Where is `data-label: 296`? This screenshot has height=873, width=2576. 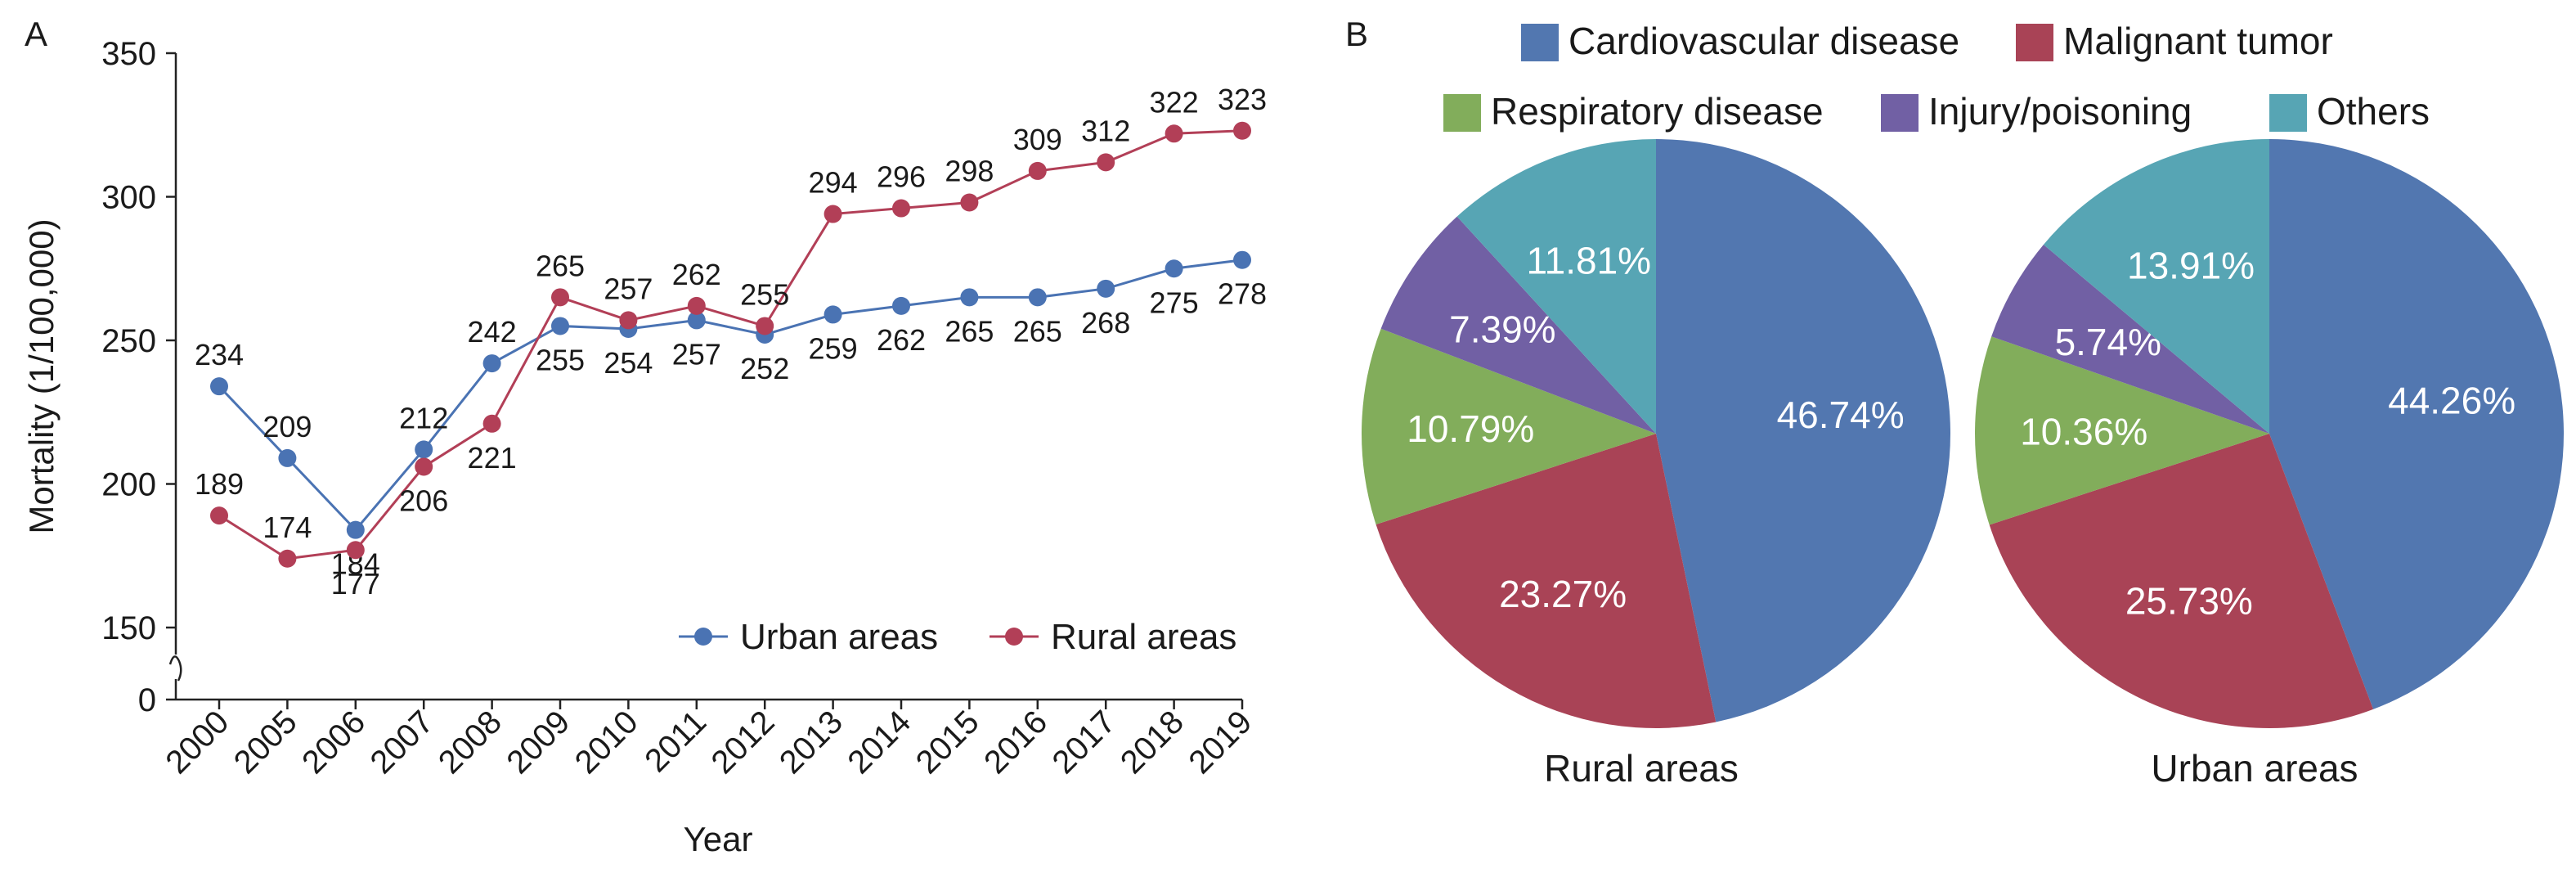 data-label: 296 is located at coordinates (901, 177).